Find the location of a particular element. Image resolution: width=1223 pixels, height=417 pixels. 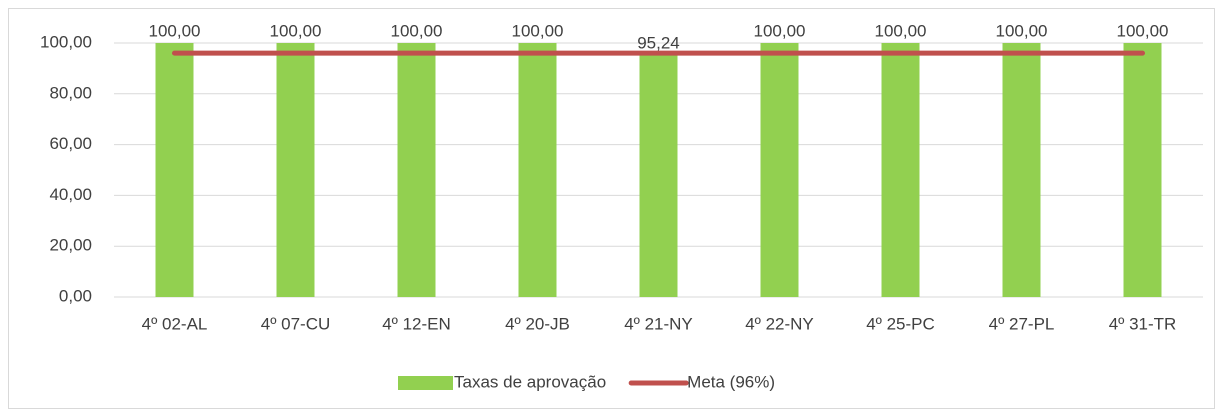

y-tick-label: 60,00 is located at coordinates (70, 143).